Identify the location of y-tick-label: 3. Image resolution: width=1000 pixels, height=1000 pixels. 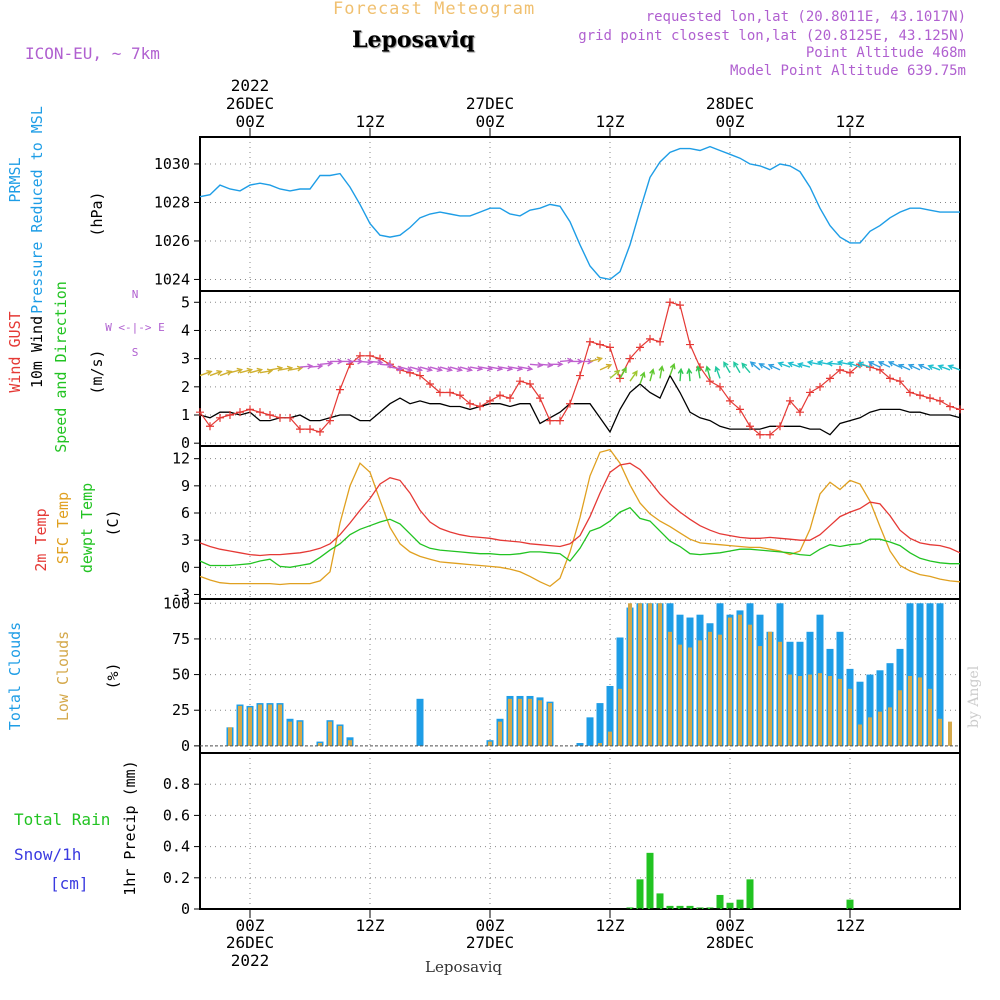
(185, 359).